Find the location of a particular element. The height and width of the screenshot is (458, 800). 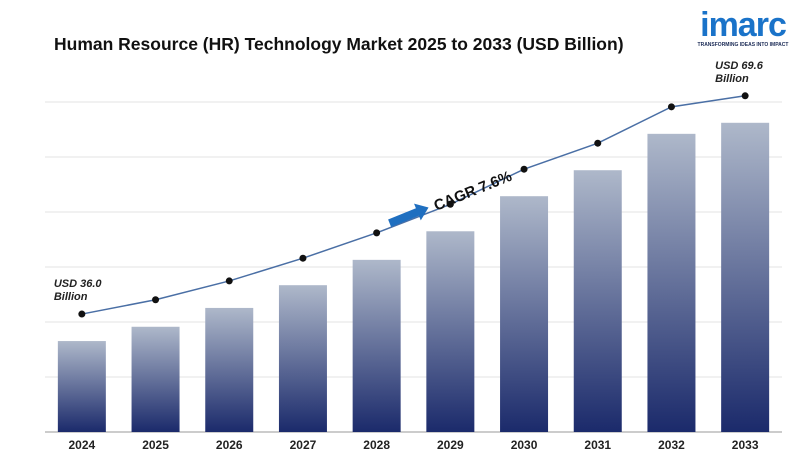

x-tick-label: 2027 is located at coordinates (303, 445).